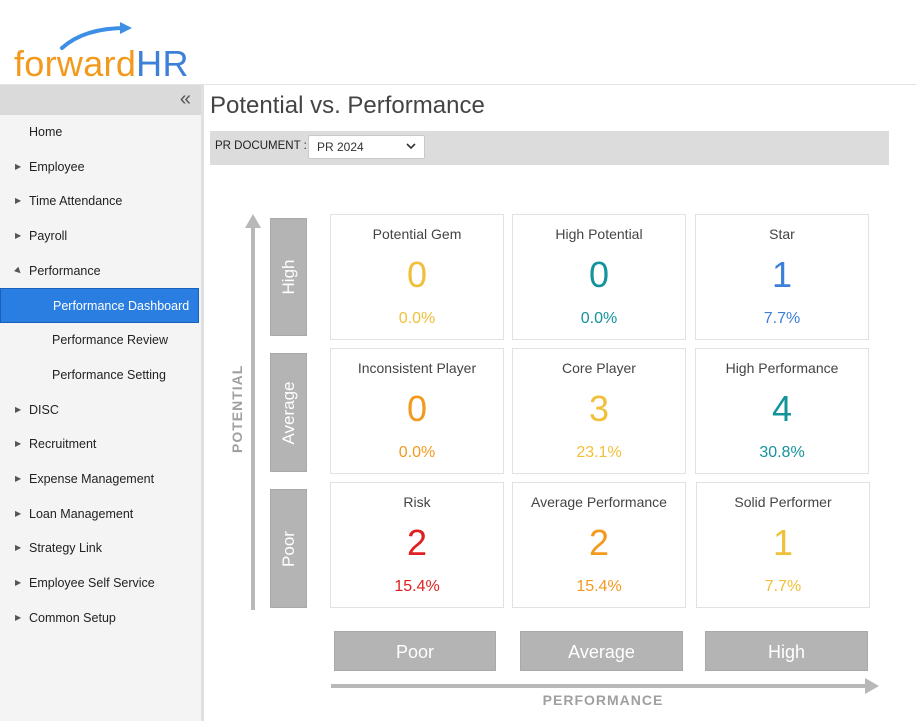 The width and height of the screenshot is (916, 721). What do you see at coordinates (48, 236) in the screenshot?
I see `sidebar-item-label: Payroll` at bounding box center [48, 236].